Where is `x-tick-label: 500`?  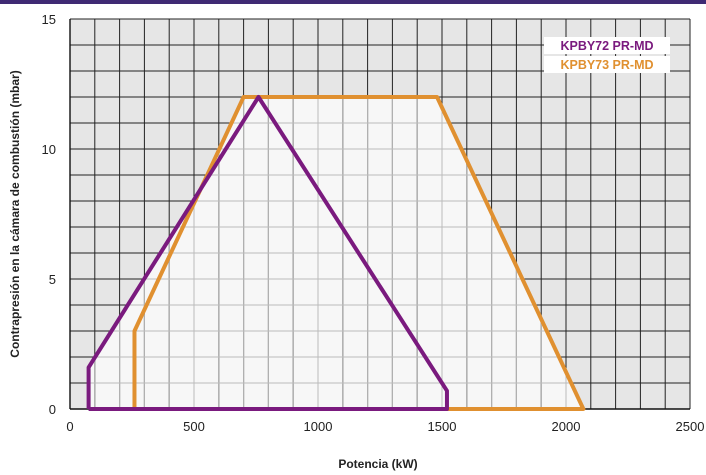 x-tick-label: 500 is located at coordinates (194, 426).